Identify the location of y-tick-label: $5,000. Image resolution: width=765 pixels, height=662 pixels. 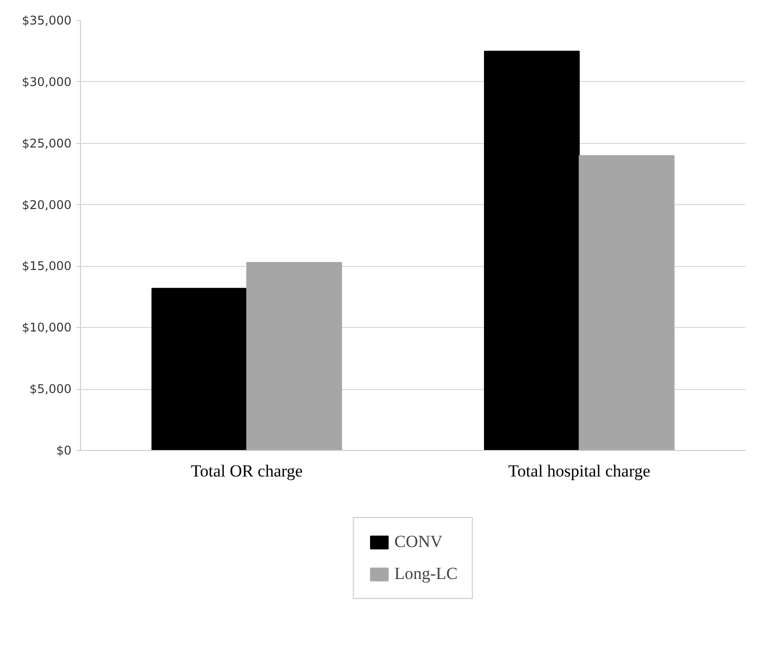
(51, 389).